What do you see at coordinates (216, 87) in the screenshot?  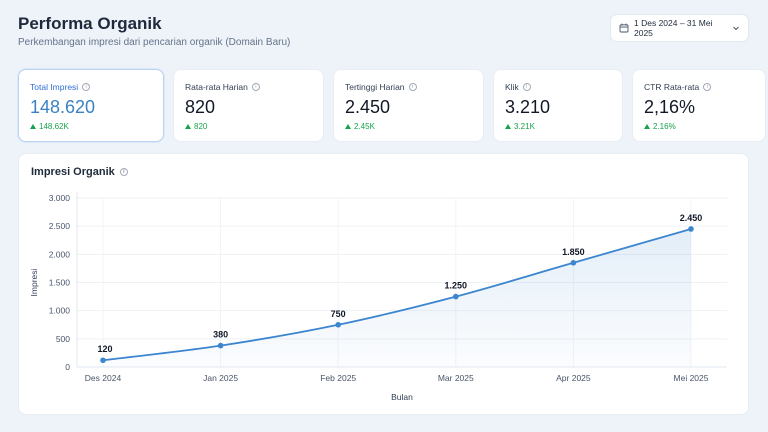 I see `kpi-label: Rata-rata Harian` at bounding box center [216, 87].